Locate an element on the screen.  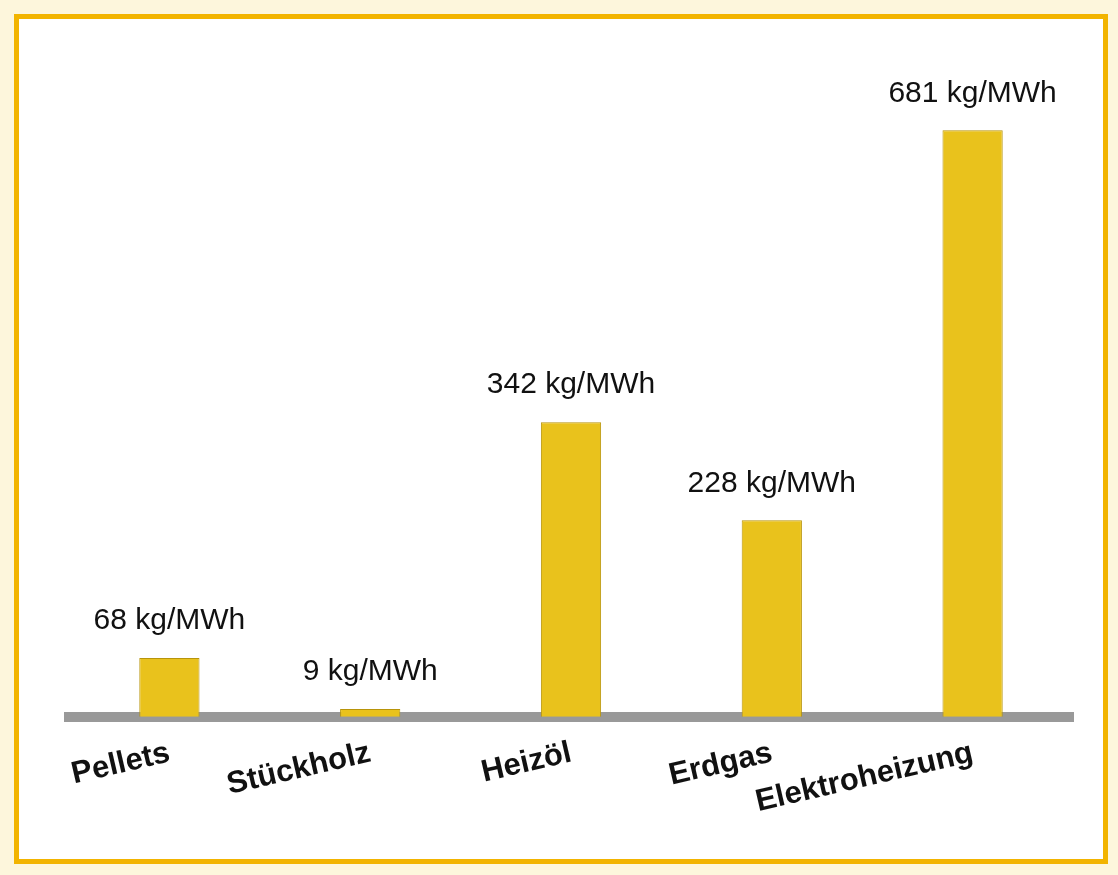
x-tick-label: Pellets is located at coordinates (120, 762).